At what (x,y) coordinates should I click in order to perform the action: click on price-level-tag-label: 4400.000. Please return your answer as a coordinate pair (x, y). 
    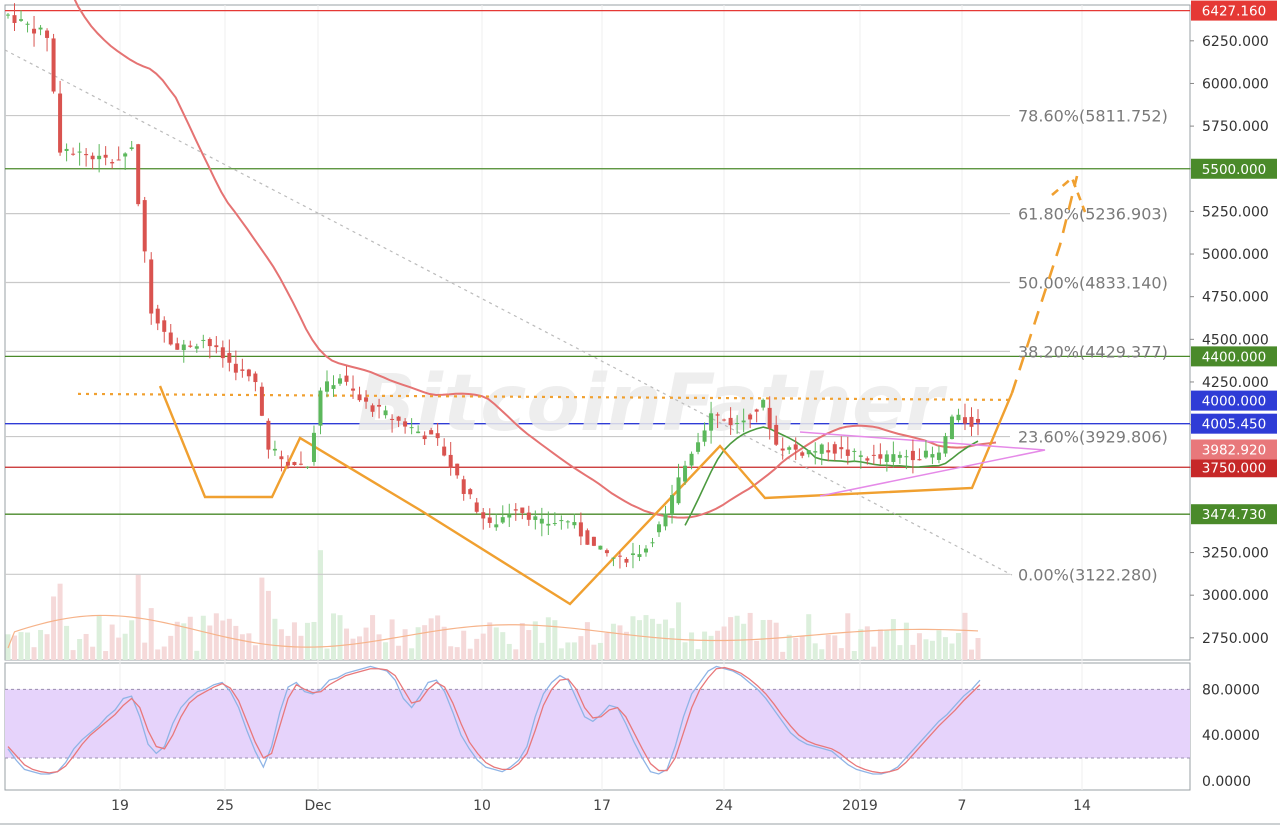
    Looking at the image, I should click on (1234, 357).